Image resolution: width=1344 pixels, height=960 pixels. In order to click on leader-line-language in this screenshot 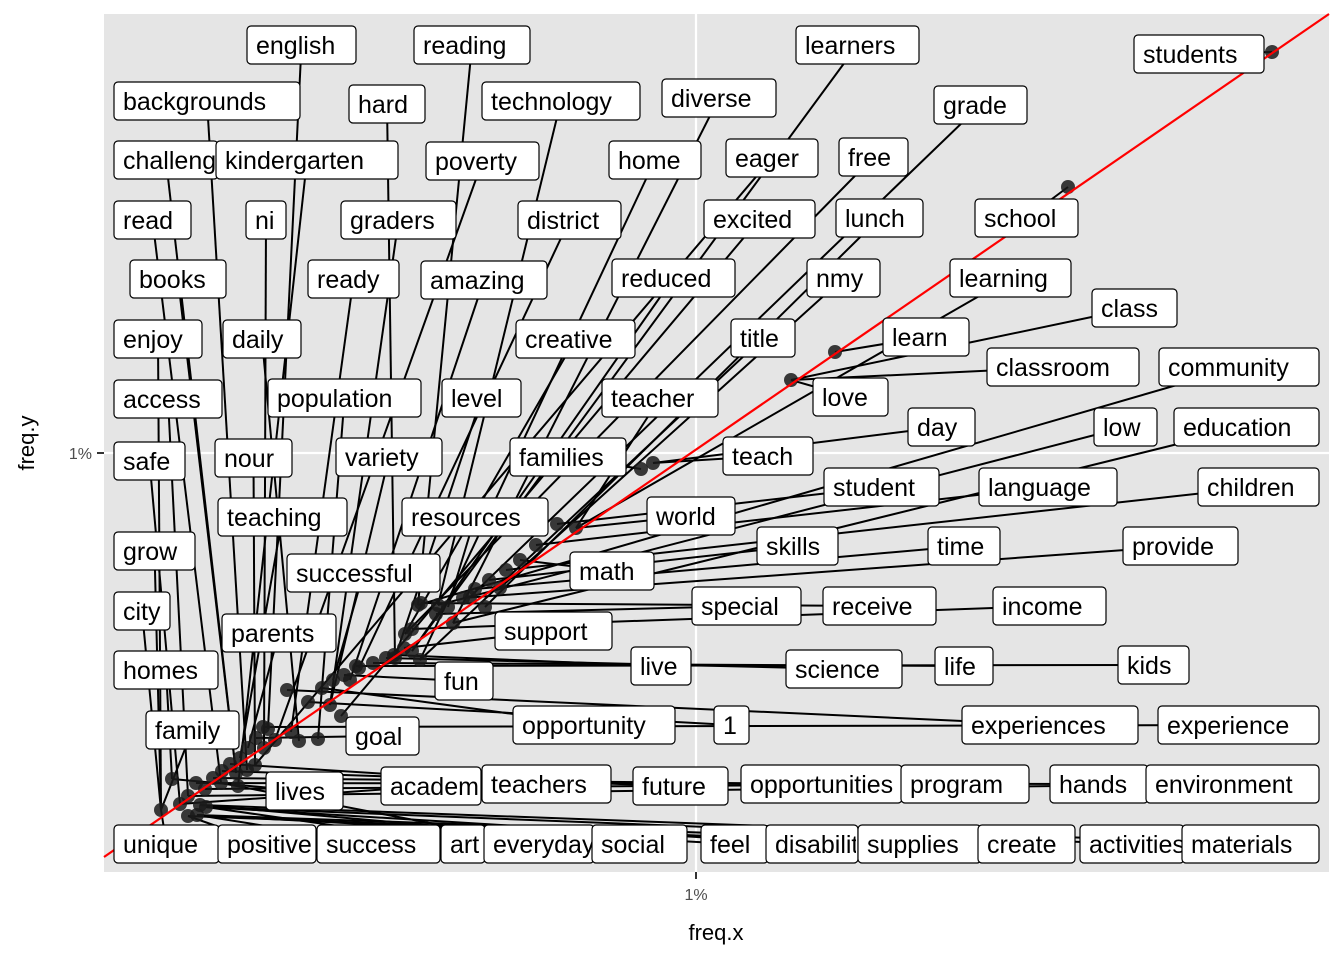, I will do `click(792, 516)`.